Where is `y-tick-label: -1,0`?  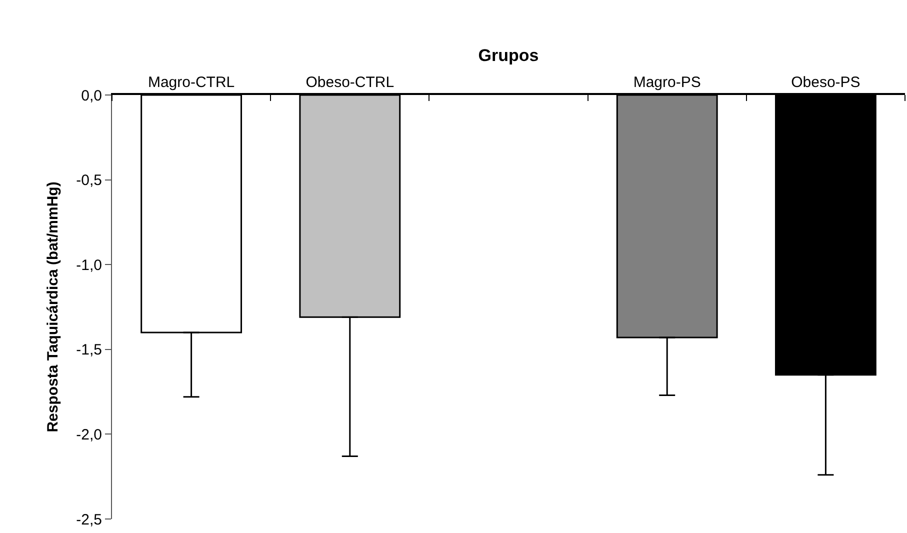
y-tick-label: -1,0 is located at coordinates (89, 265).